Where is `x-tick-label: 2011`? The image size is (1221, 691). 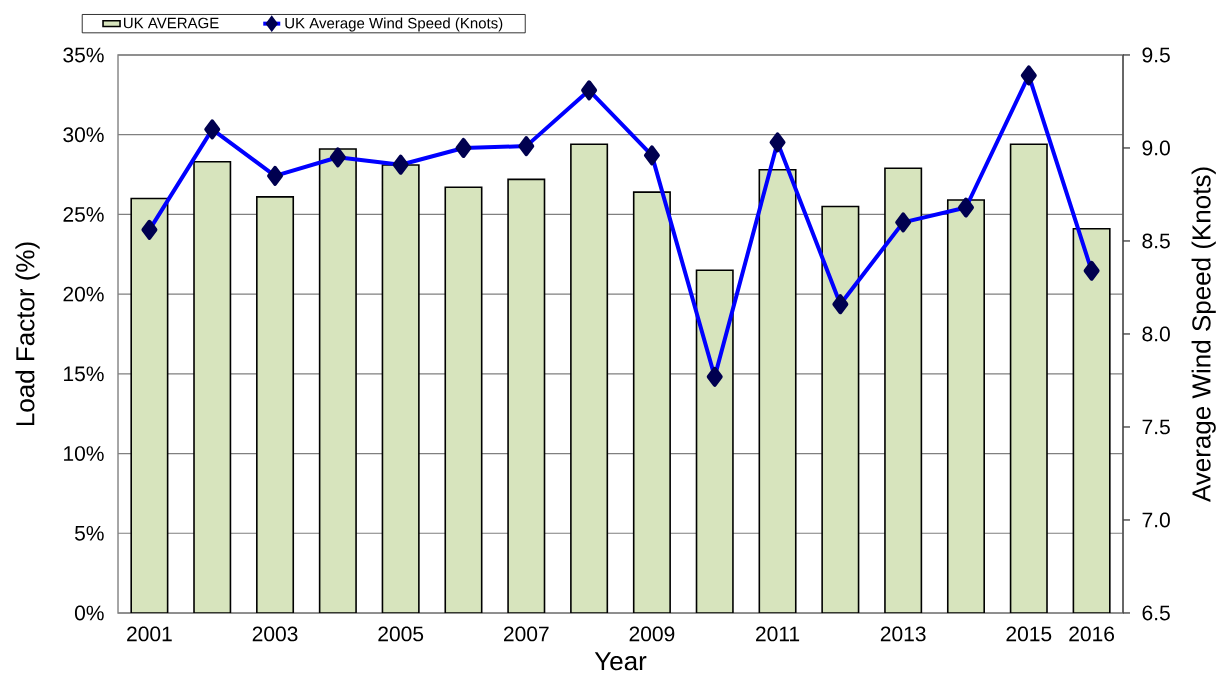
x-tick-label: 2011 is located at coordinates (778, 634).